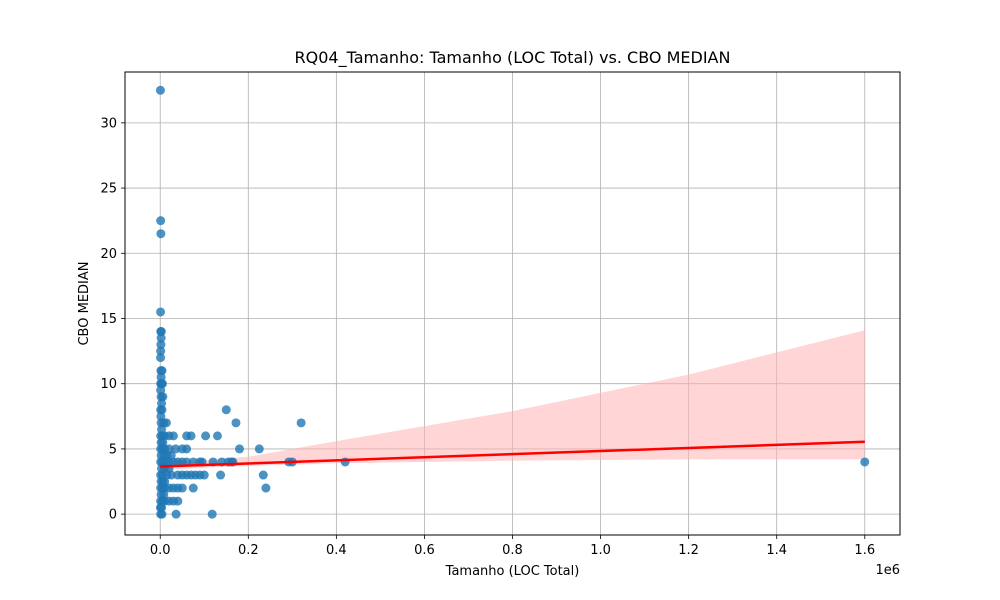 The image size is (1000, 600). What do you see at coordinates (160, 550) in the screenshot?
I see `x-tick-label: 0.0` at bounding box center [160, 550].